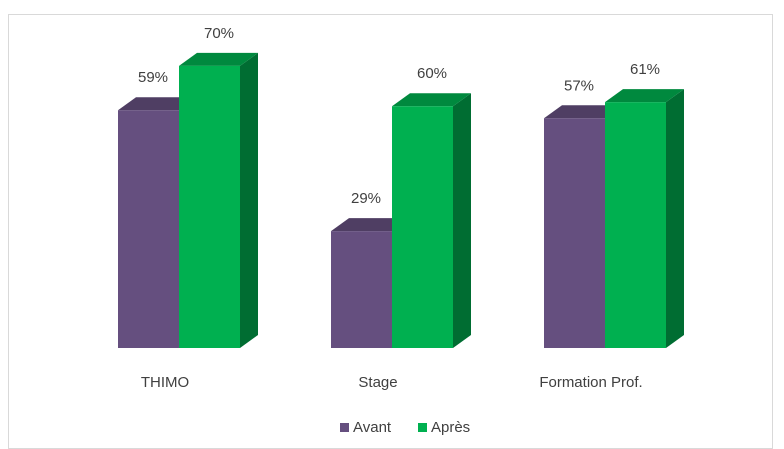 The height and width of the screenshot is (449, 784). Describe the element at coordinates (372, 427) in the screenshot. I see `legend-label: Avant` at that location.